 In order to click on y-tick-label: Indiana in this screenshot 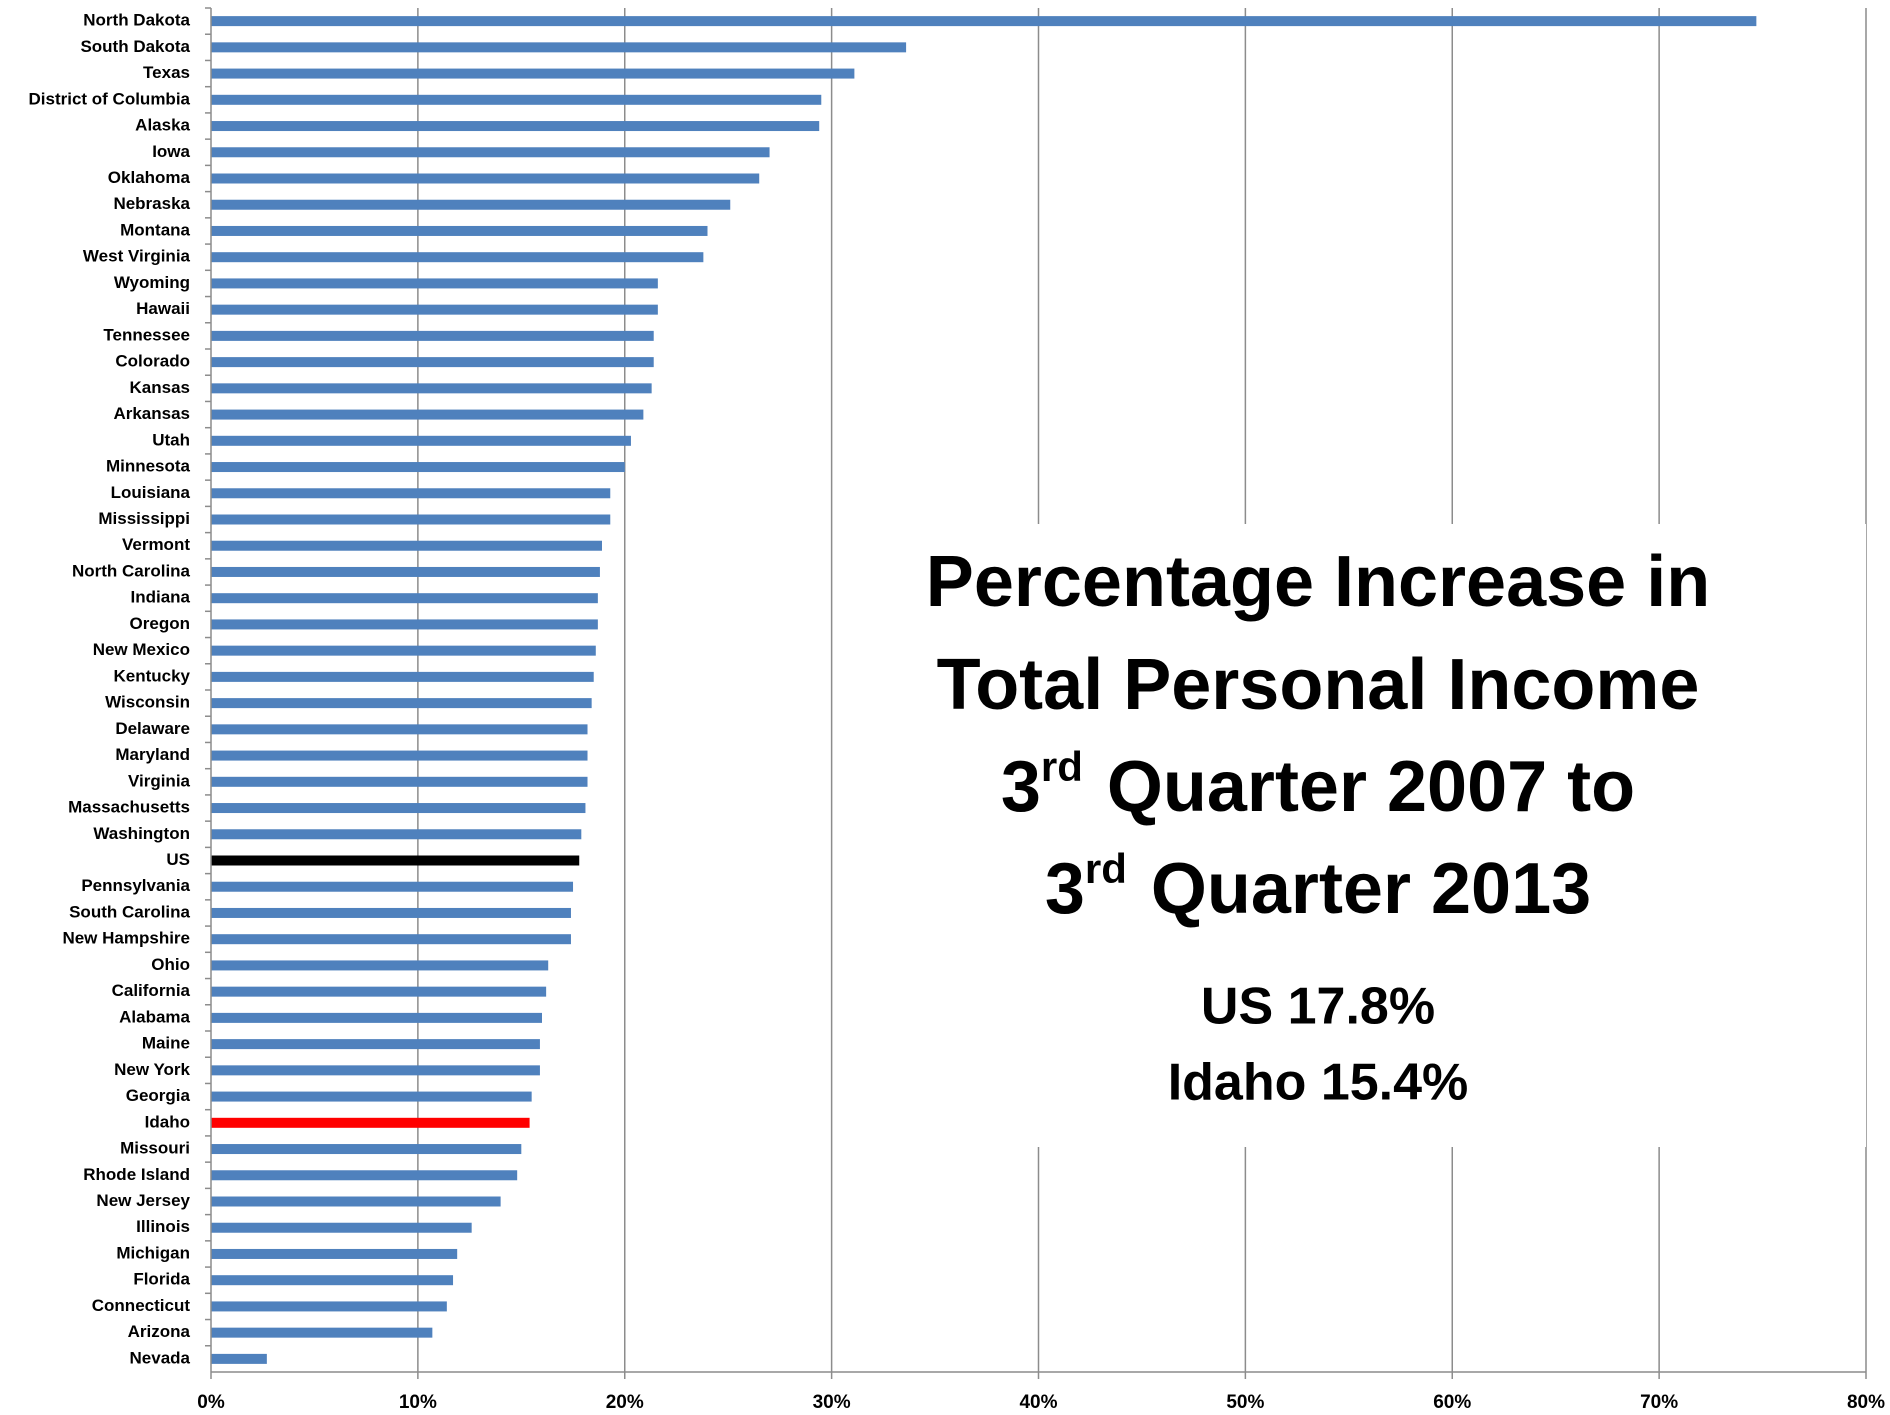, I will do `click(160, 597)`.